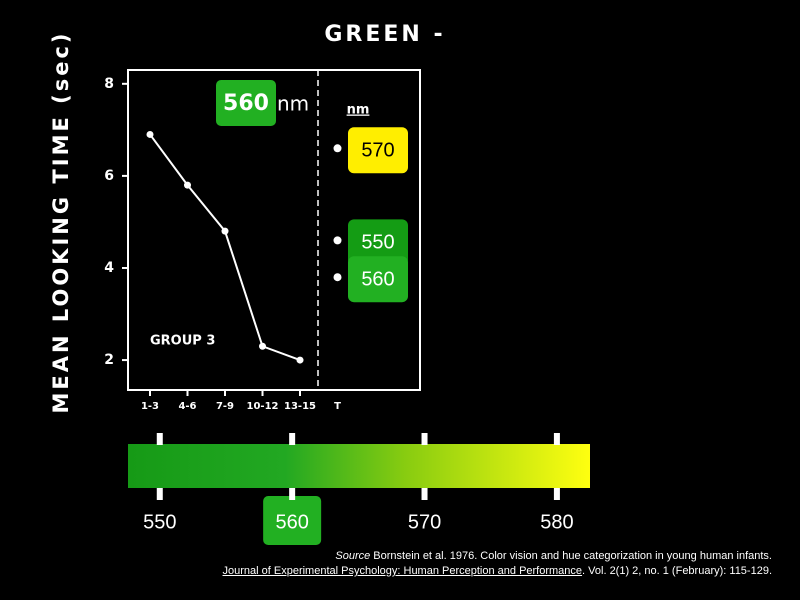 The height and width of the screenshot is (600, 800). What do you see at coordinates (359, 466) in the screenshot?
I see `spectrum-bar` at bounding box center [359, 466].